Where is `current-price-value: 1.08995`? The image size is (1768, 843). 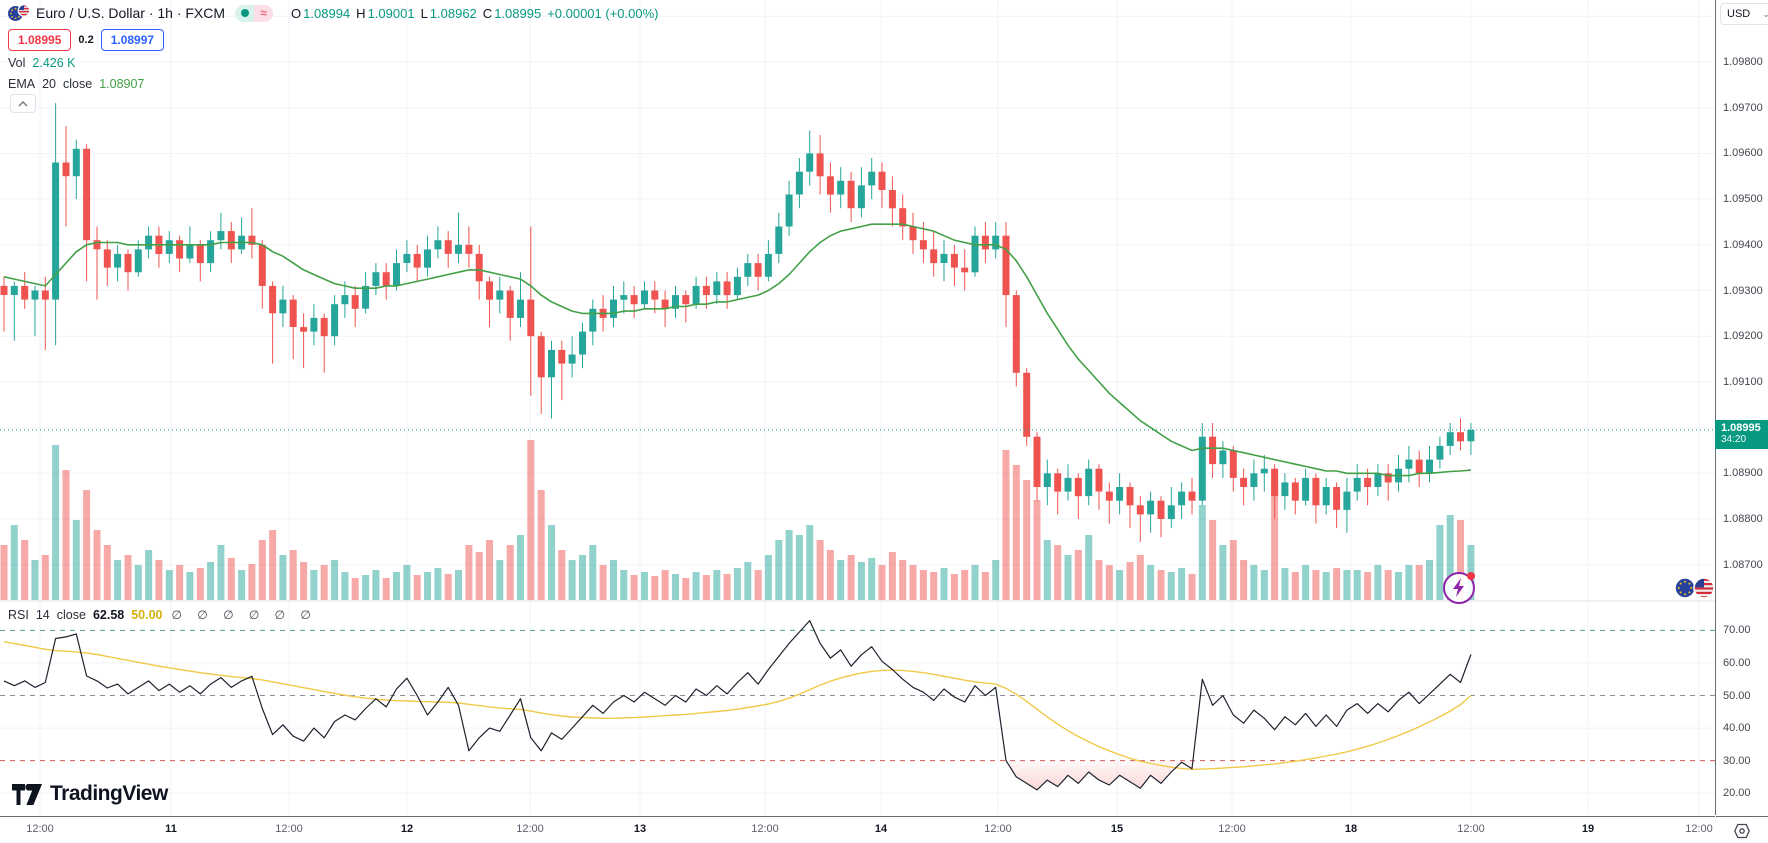 current-price-value: 1.08995 is located at coordinates (1741, 428).